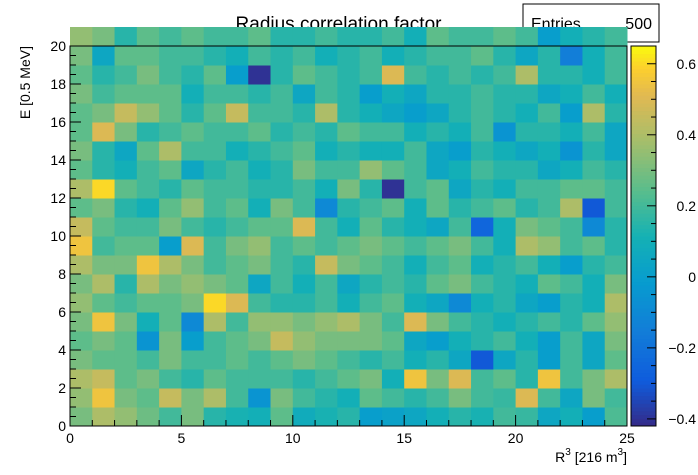 This screenshot has height=475, width=698. I want to click on x-axis-title-sup1: 3, so click(568, 452).